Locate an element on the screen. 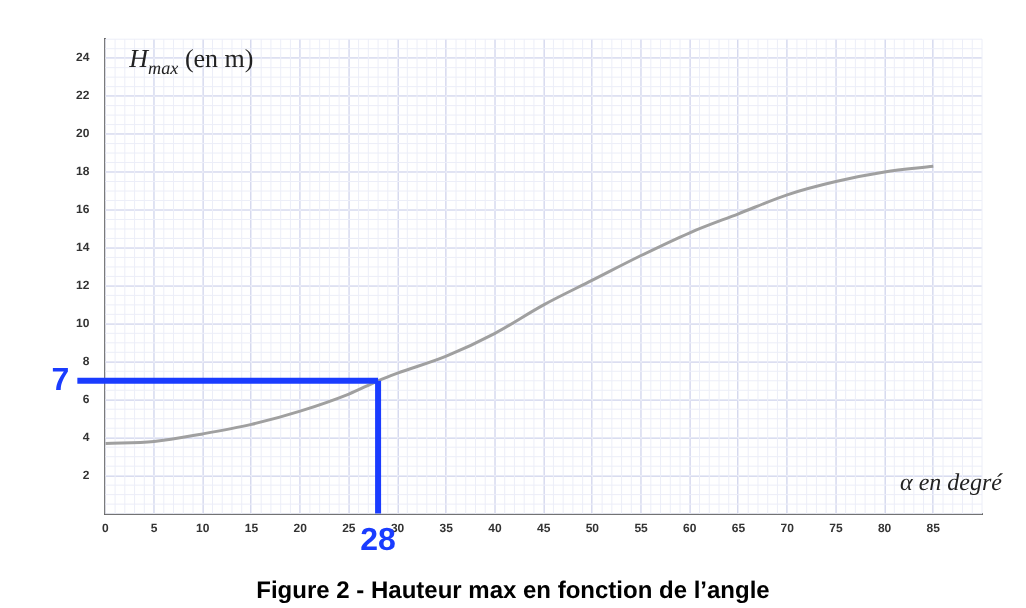 This screenshot has height=608, width=1026. text: Figure 2 - Hauteur max en fonction de l’angle is located at coordinates (513, 590).